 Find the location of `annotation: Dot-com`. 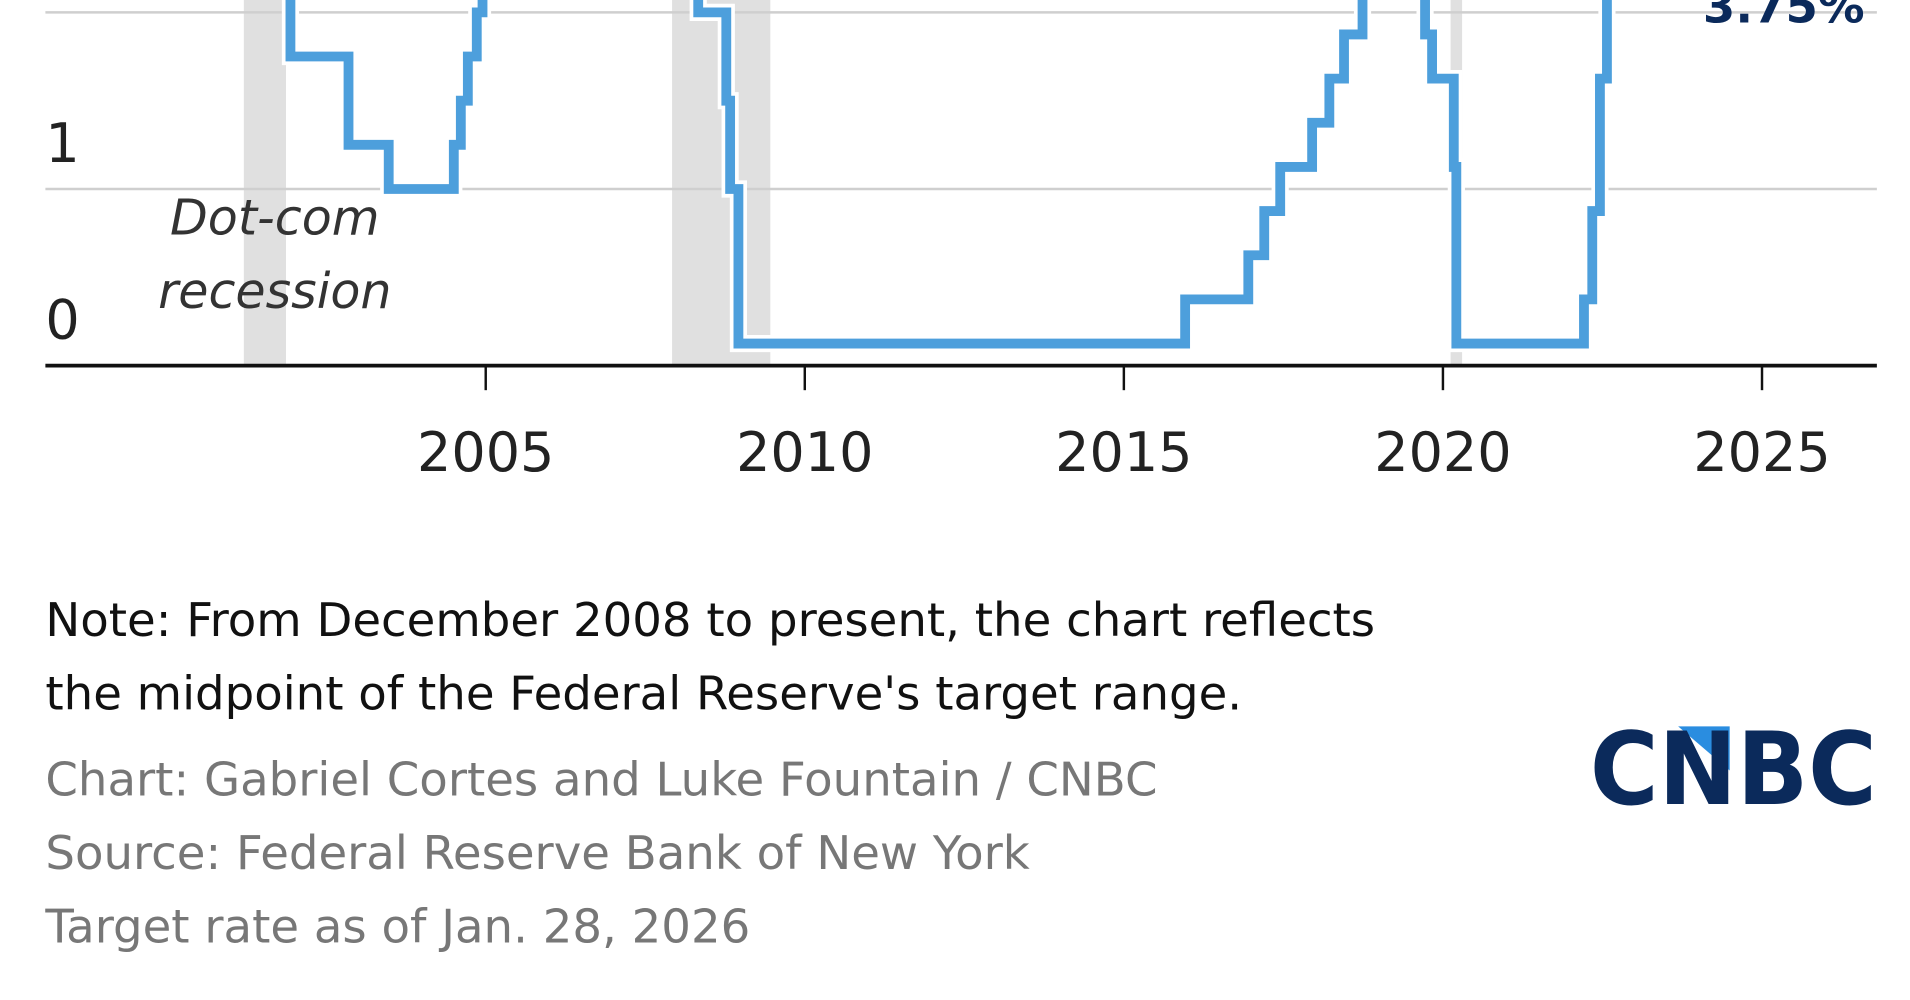

annotation: Dot-com is located at coordinates (275, 217).